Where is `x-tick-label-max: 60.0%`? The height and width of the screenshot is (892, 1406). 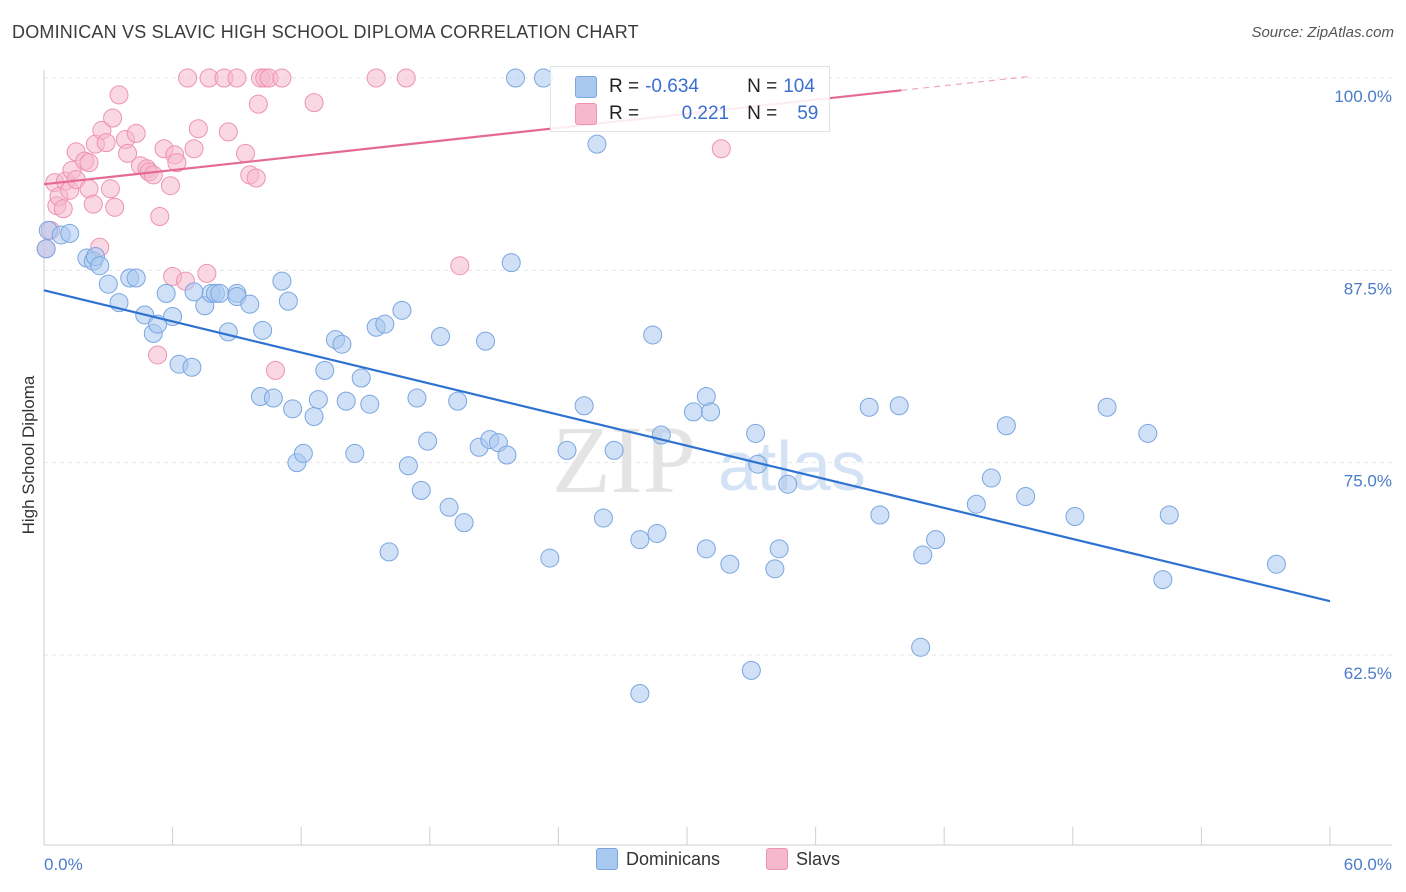
x-tick-label-max: 60.0% is located at coordinates (1368, 864).